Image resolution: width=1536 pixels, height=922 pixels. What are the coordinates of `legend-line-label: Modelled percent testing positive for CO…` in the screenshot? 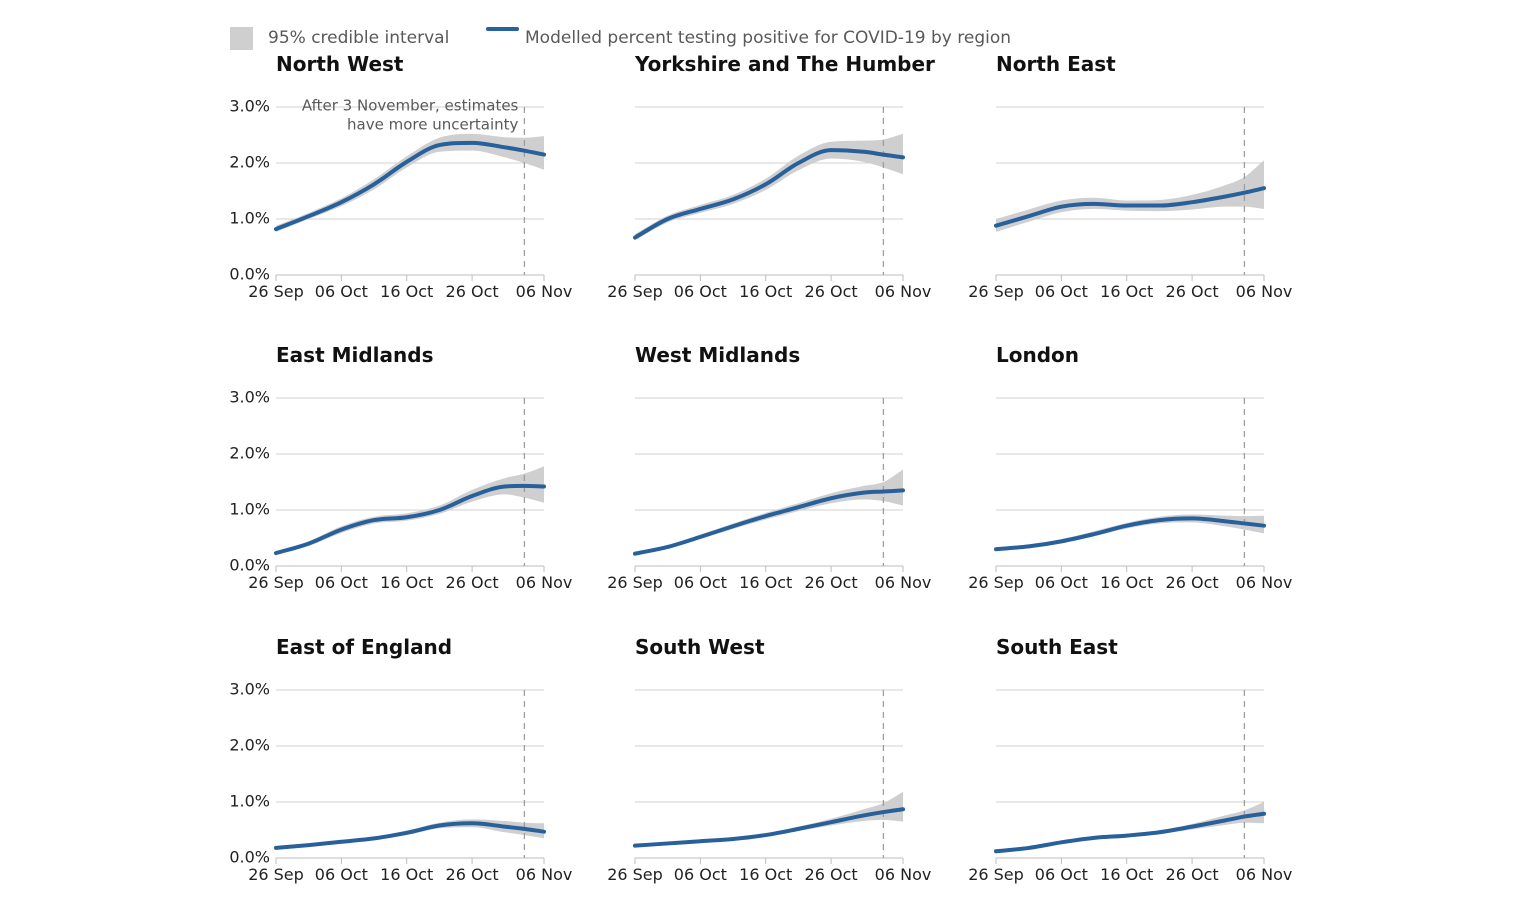 It's located at (768, 38).